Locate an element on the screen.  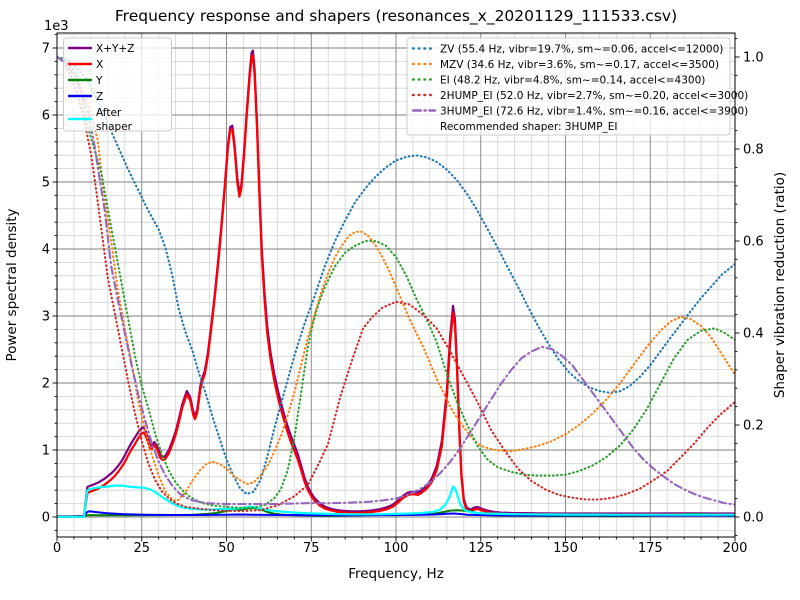
x-tick-label: 175 is located at coordinates (650, 548).